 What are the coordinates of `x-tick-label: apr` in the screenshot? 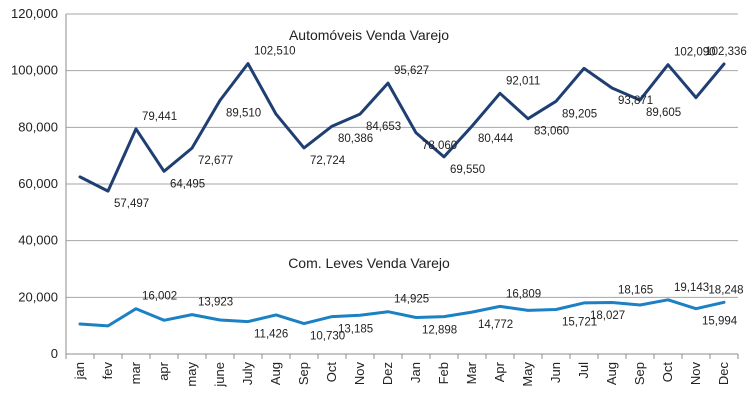 It's located at (163, 370).